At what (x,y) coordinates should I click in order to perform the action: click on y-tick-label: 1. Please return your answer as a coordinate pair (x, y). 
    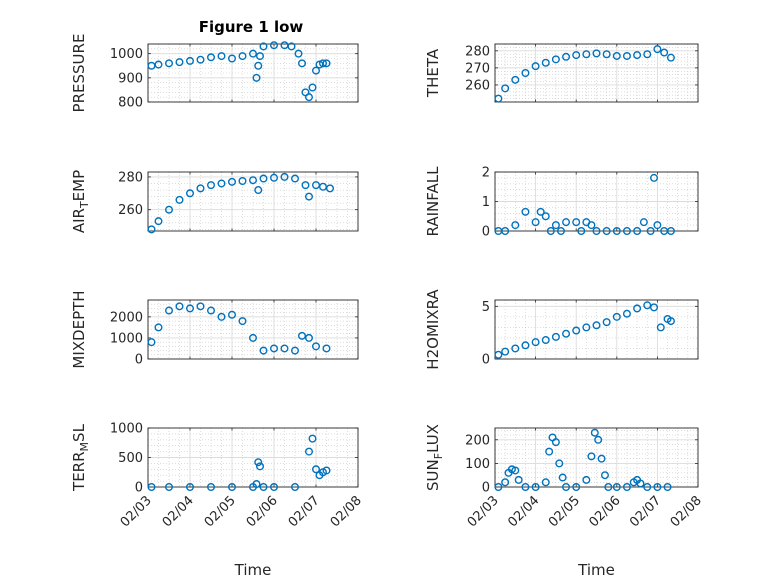
    Looking at the image, I should click on (486, 202).